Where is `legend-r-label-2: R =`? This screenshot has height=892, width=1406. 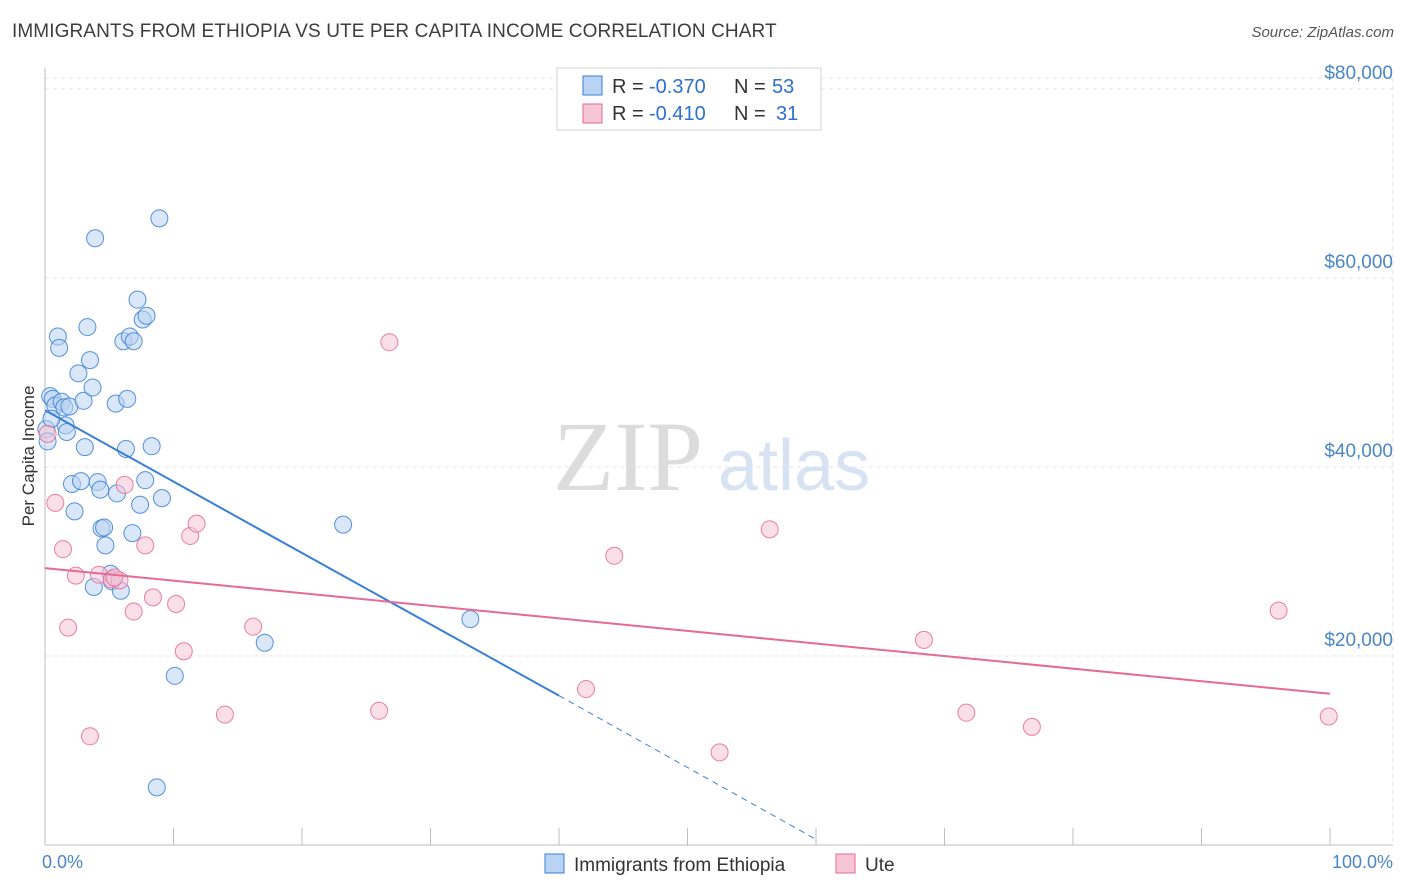
legend-r-label-2: R = is located at coordinates (628, 114).